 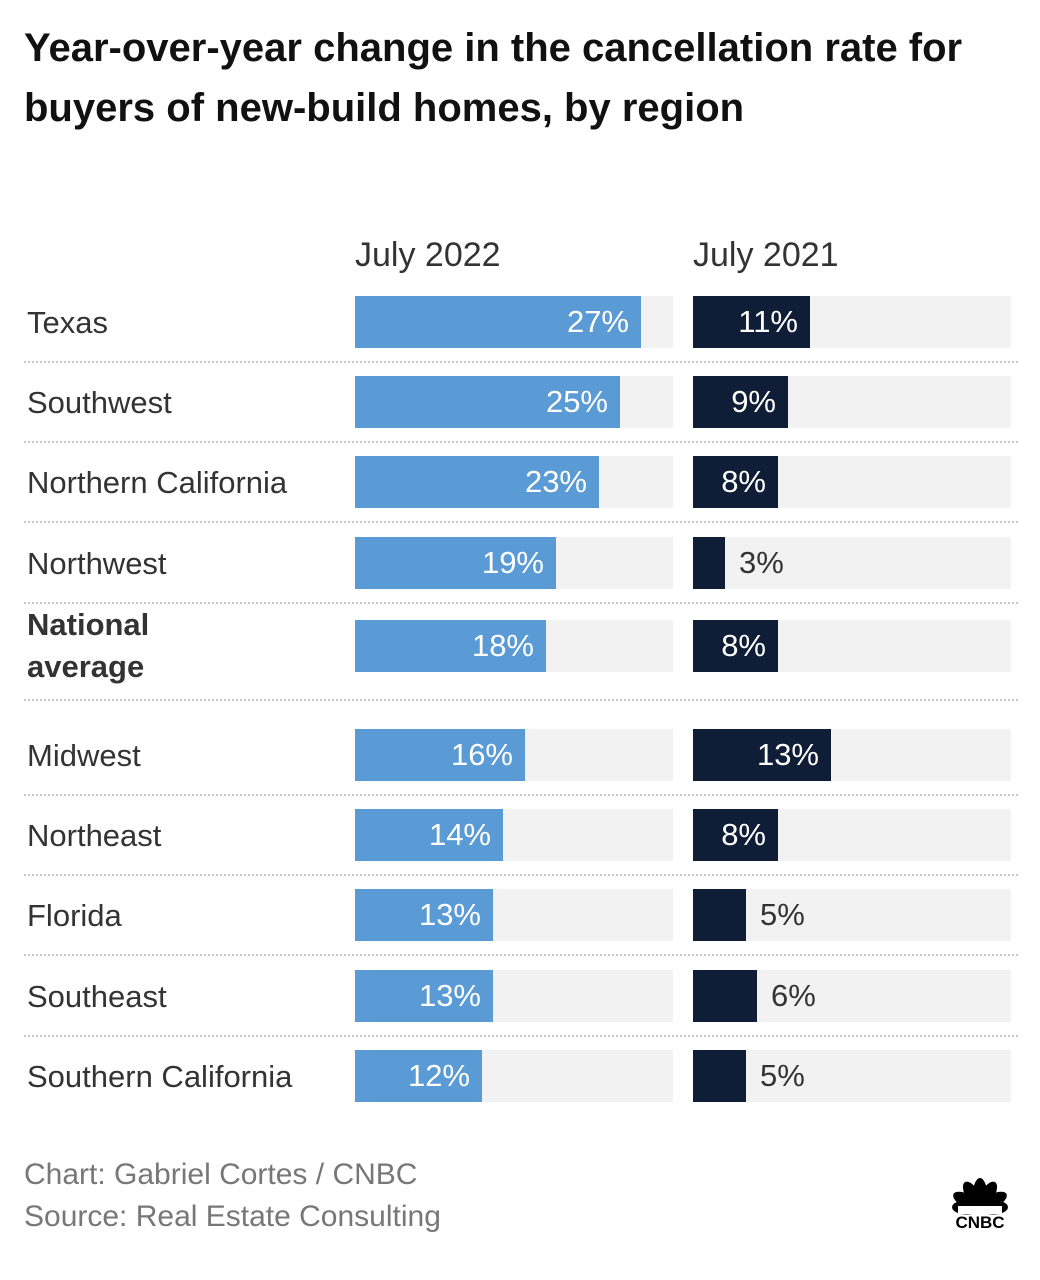 I want to click on bar-track: 12%, so click(x=514, y=1076).